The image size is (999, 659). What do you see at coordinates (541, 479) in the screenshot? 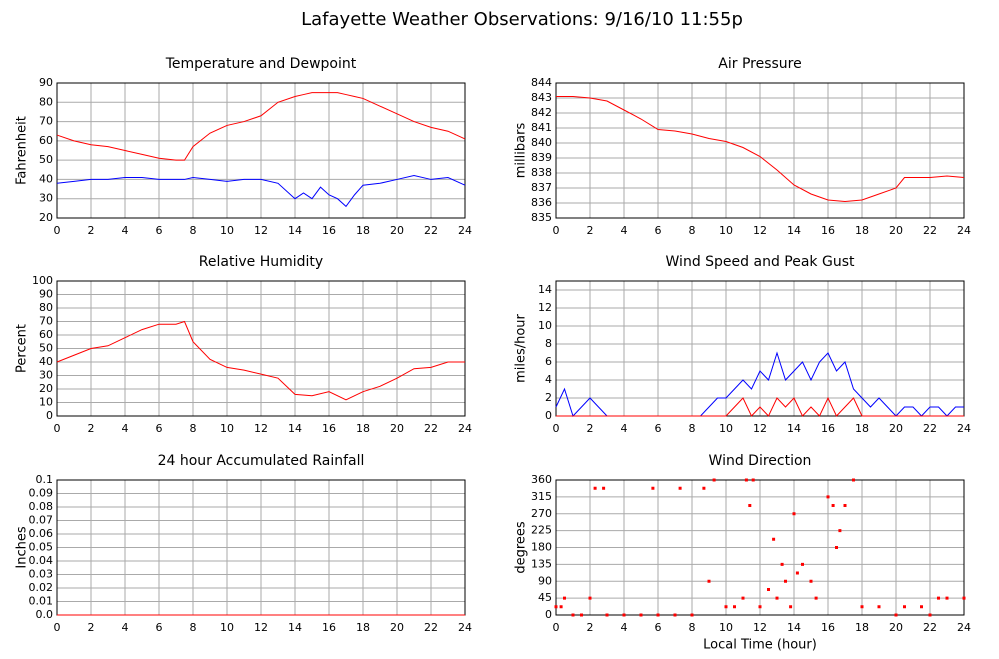
I see `y-tick-label: 360` at bounding box center [541, 479].